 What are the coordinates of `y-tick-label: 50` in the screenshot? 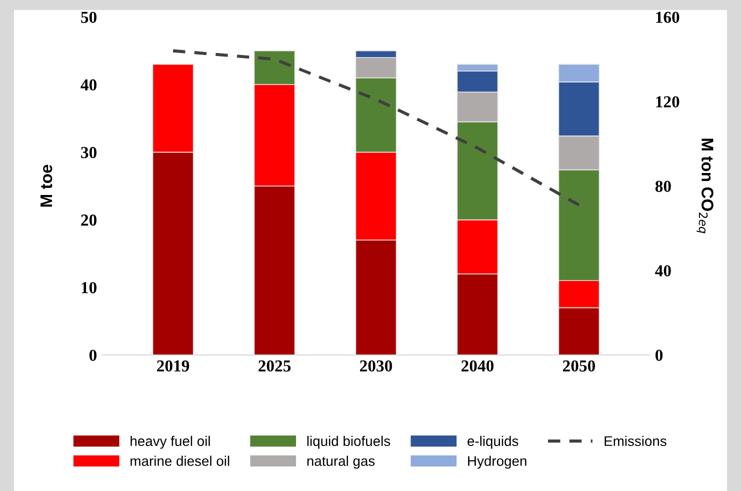 It's located at (89, 17).